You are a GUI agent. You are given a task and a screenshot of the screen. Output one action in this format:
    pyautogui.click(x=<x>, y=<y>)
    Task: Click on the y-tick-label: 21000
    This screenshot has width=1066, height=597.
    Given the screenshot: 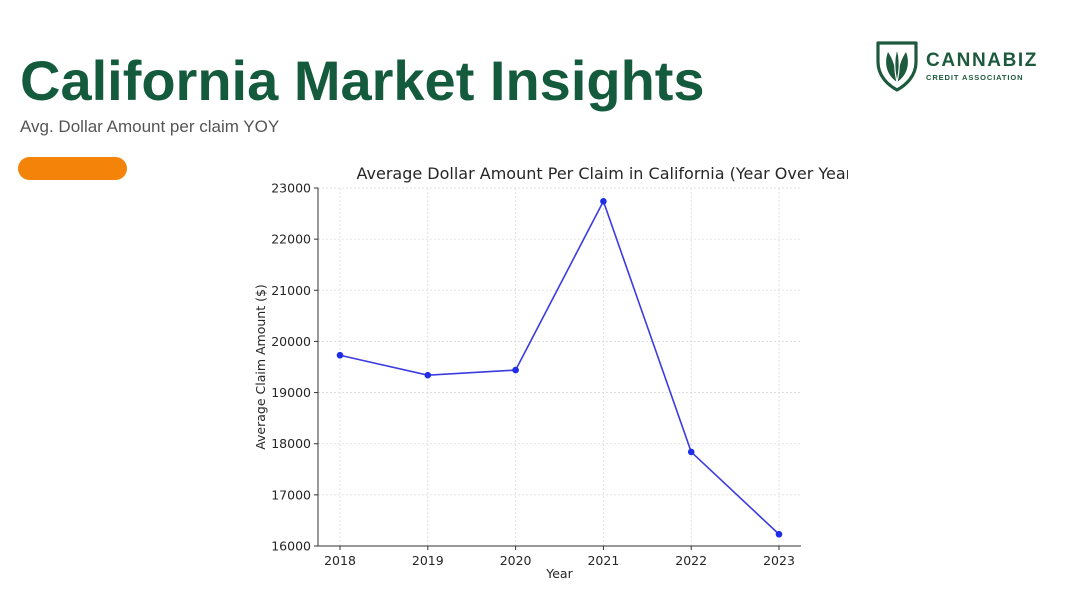 What is the action you would take?
    pyautogui.click(x=291, y=290)
    